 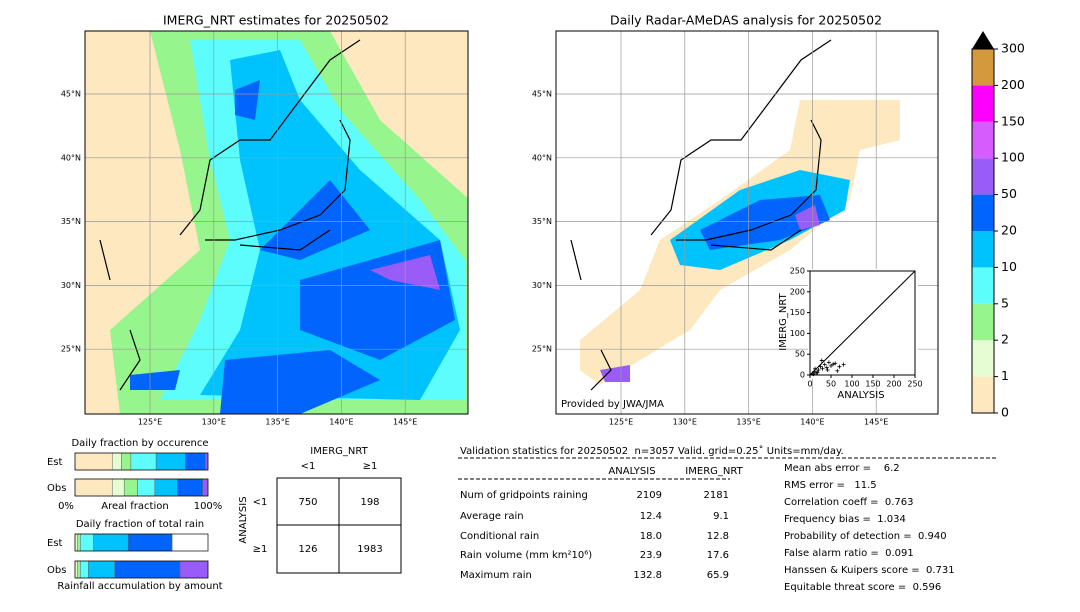 I want to click on stats-label: Maximum rain, so click(x=496, y=575).